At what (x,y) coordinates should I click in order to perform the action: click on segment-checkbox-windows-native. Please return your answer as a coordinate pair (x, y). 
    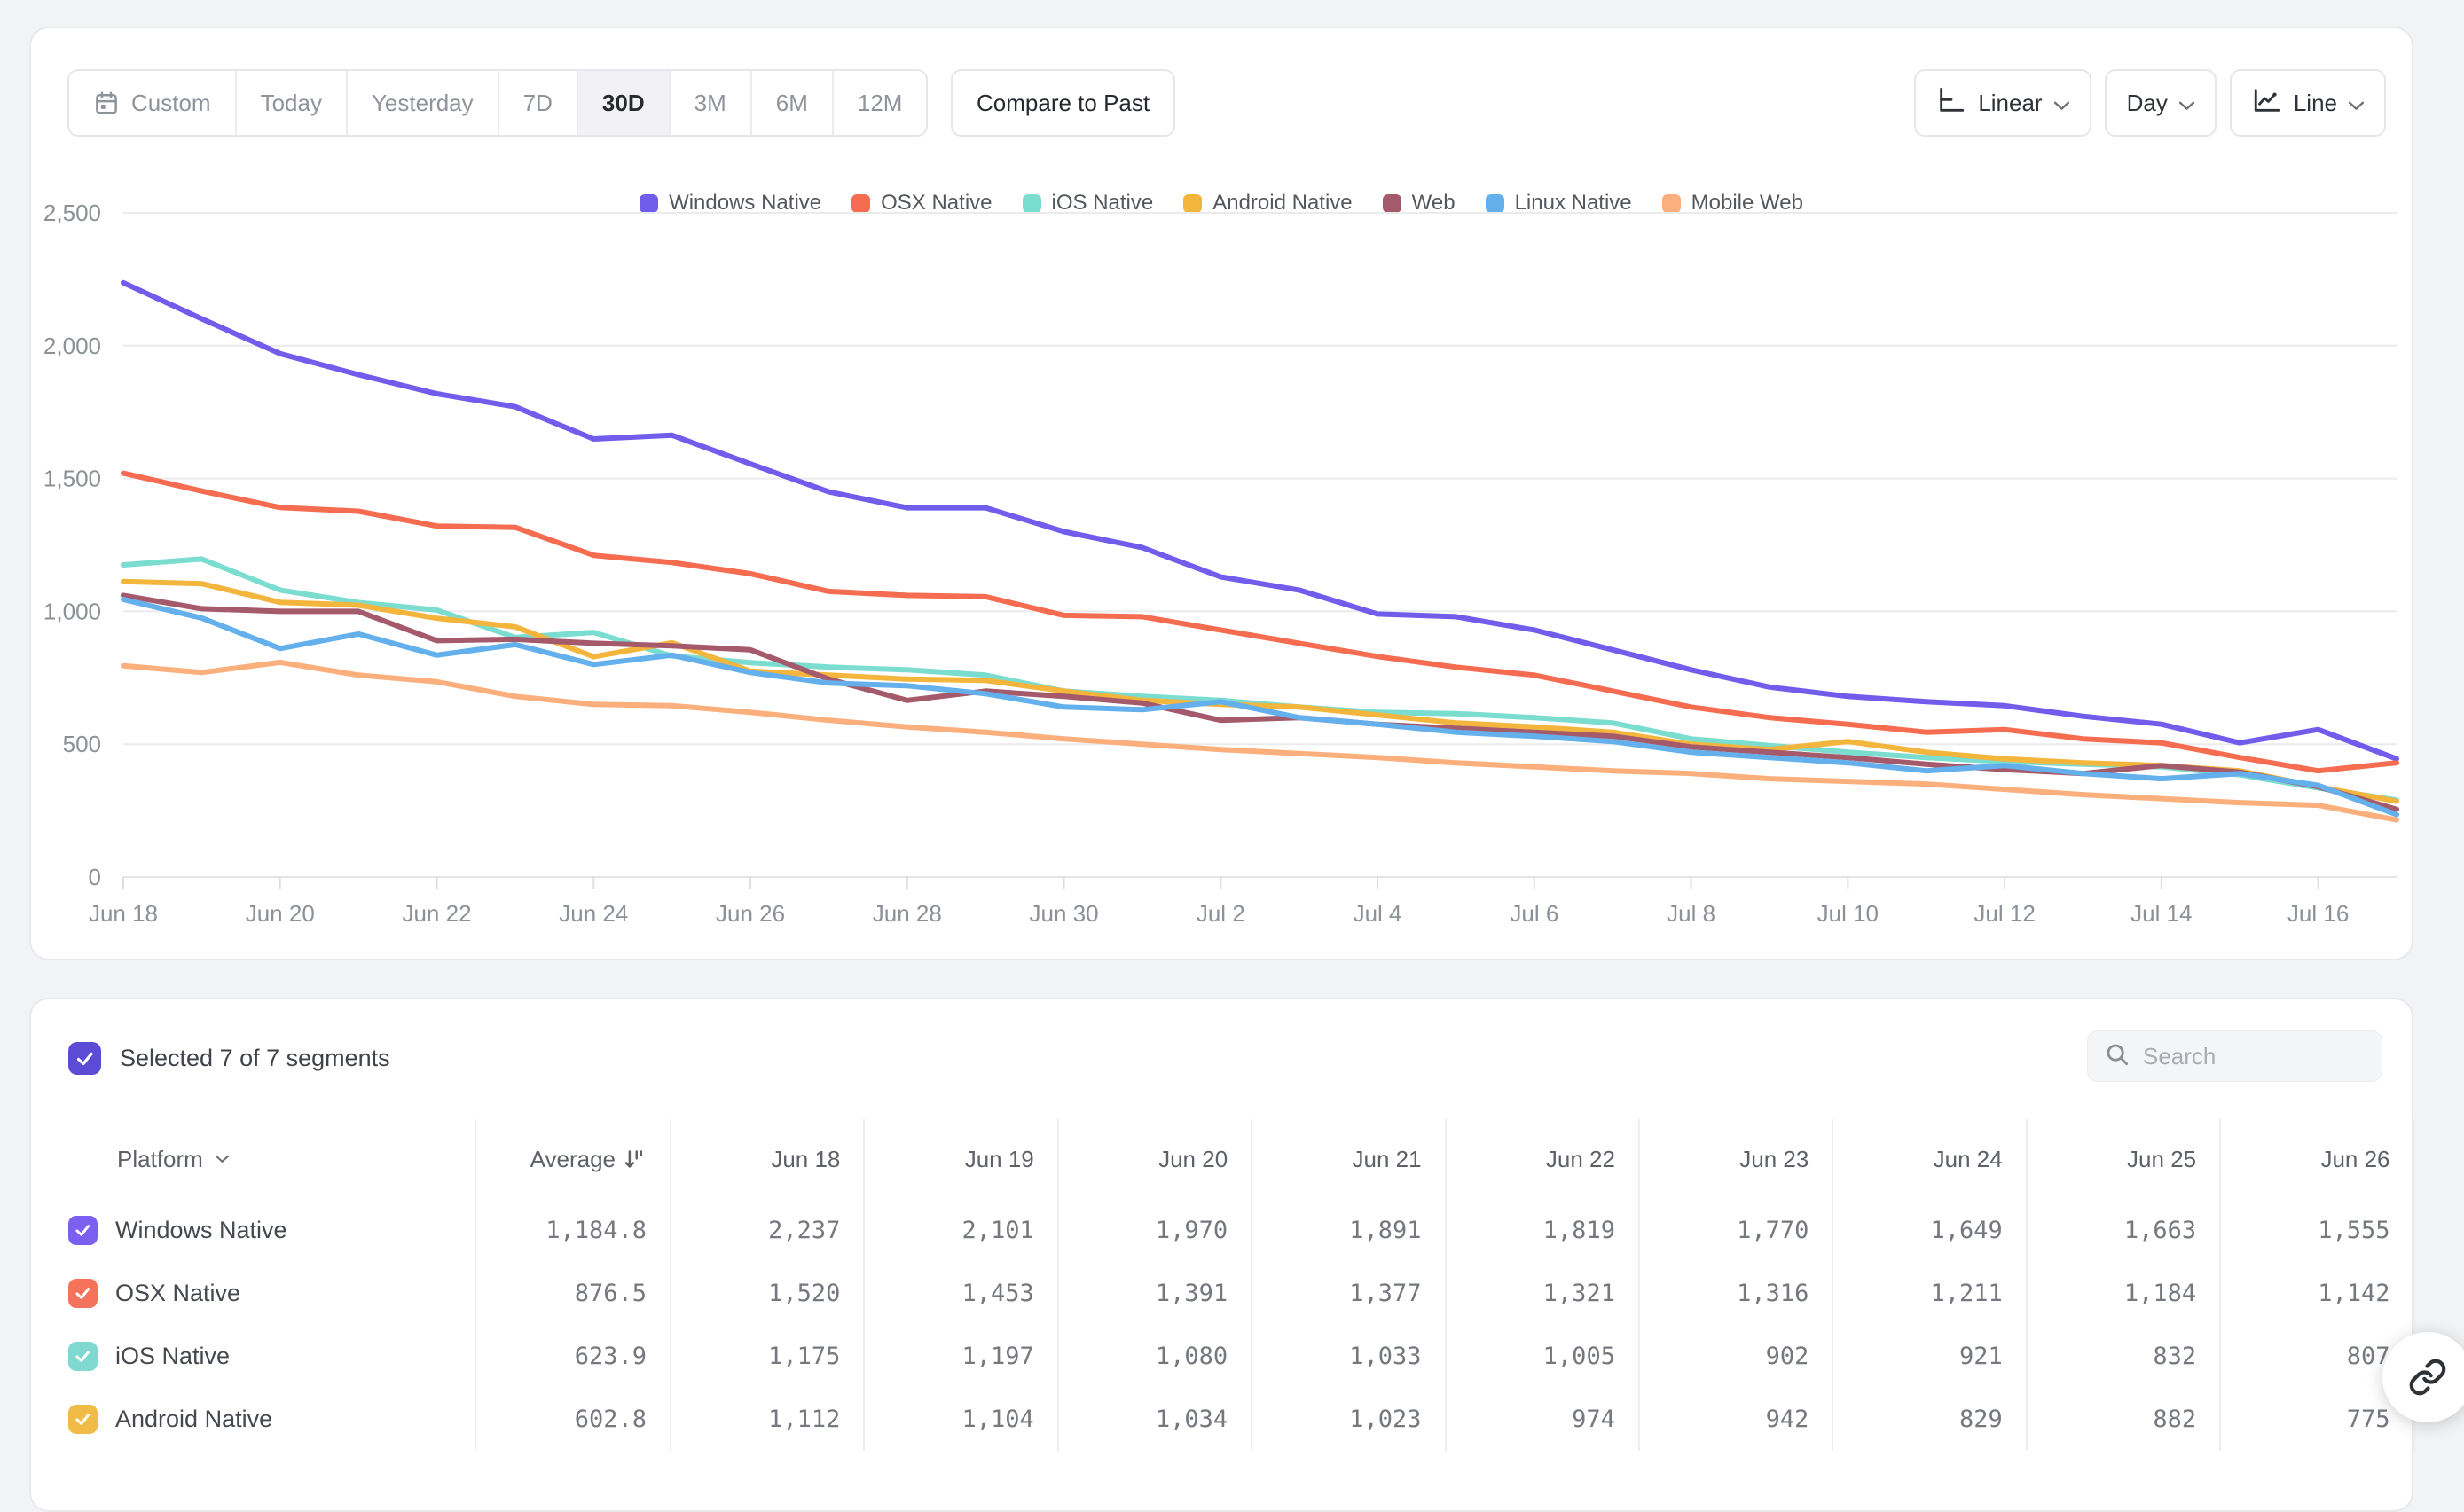
    Looking at the image, I should click on (83, 1230).